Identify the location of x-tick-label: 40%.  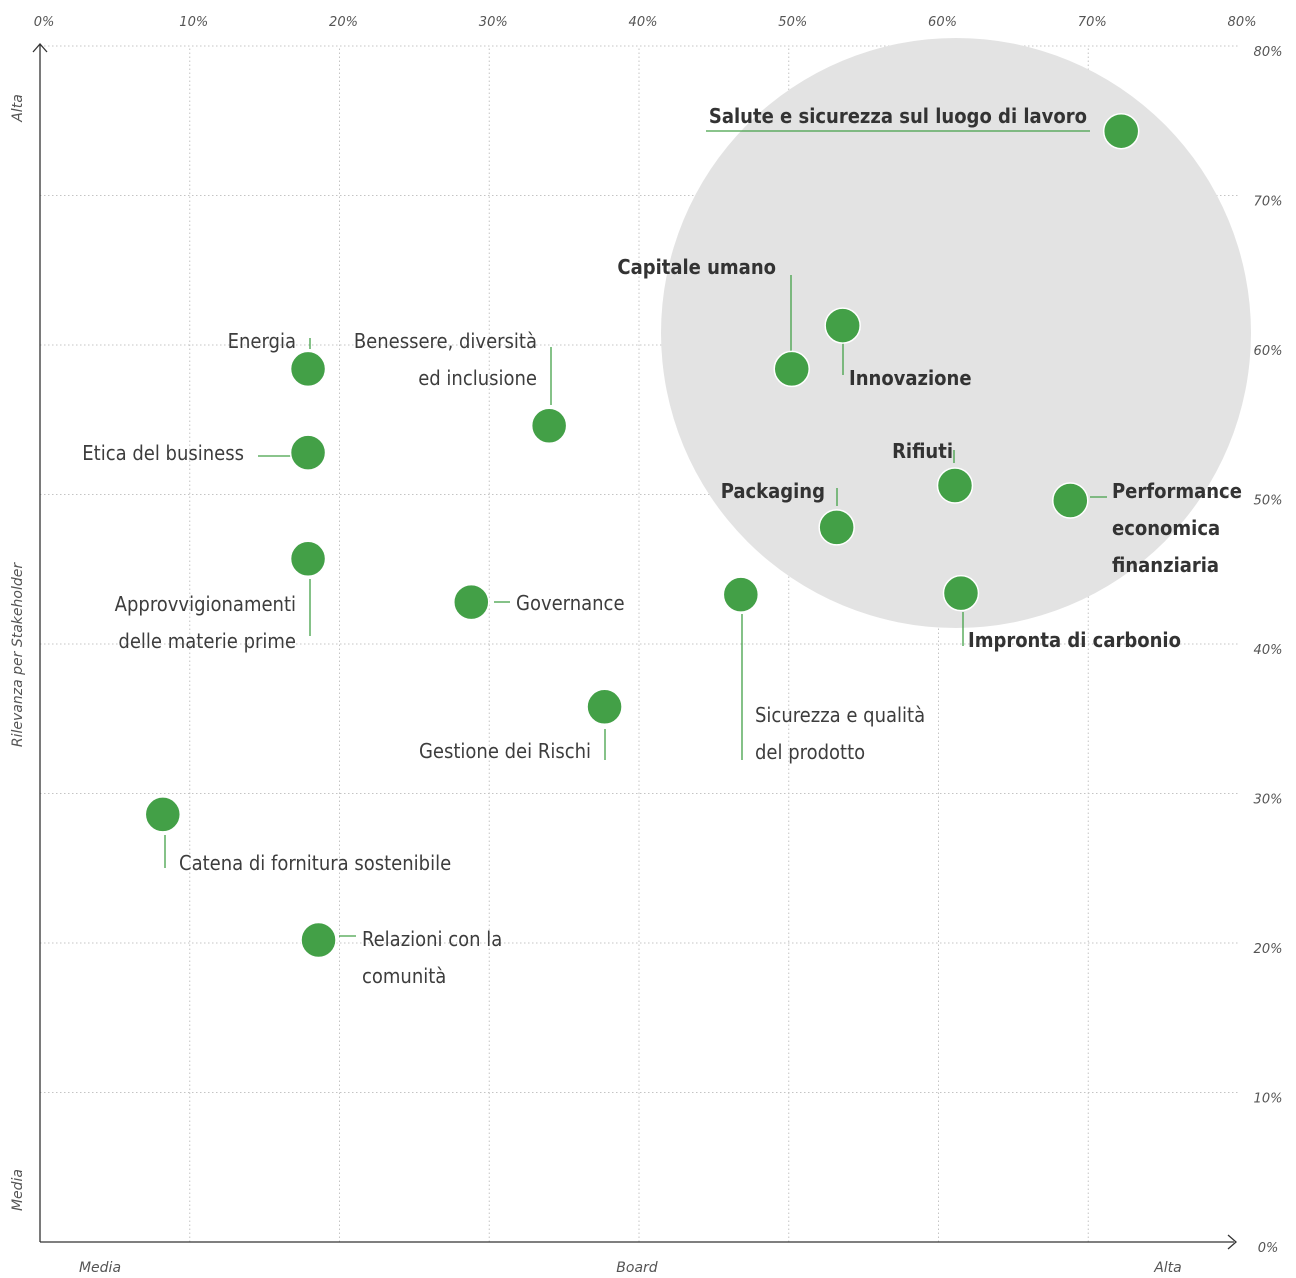
(643, 22).